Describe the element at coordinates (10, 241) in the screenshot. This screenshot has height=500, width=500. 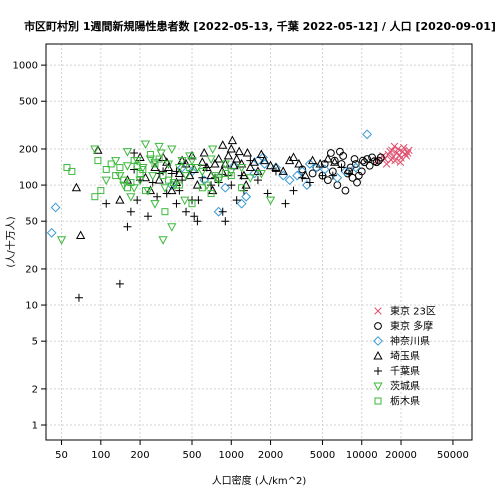
I see `y-axis-label: (人/十万人)` at that location.